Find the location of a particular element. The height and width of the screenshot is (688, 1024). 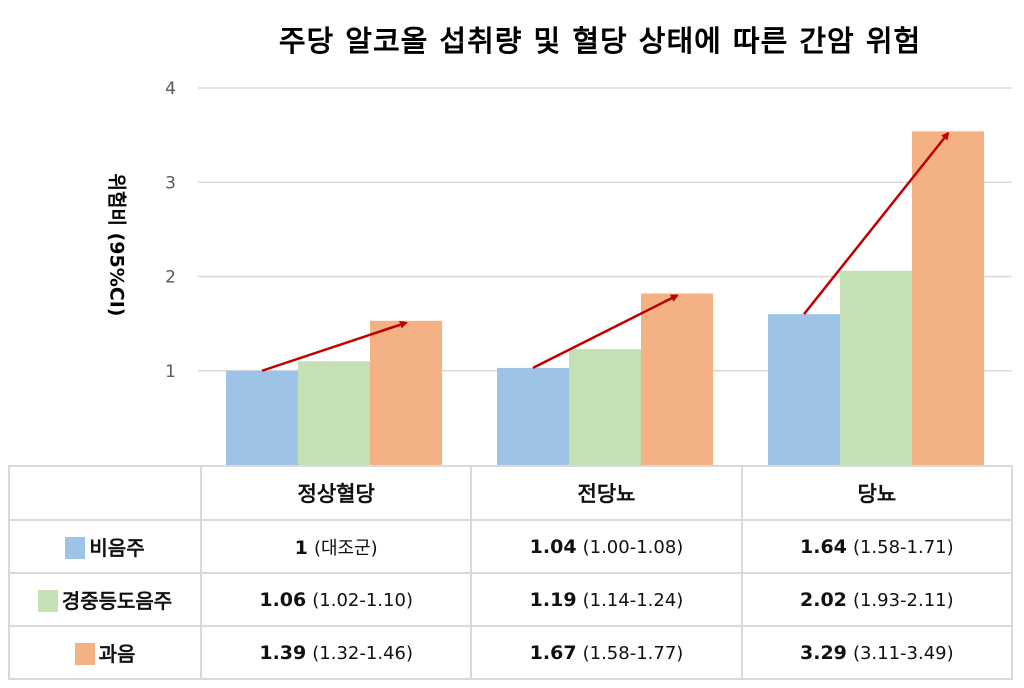

table-cell: 2.02 (1.93-2.11) is located at coordinates (877, 599).